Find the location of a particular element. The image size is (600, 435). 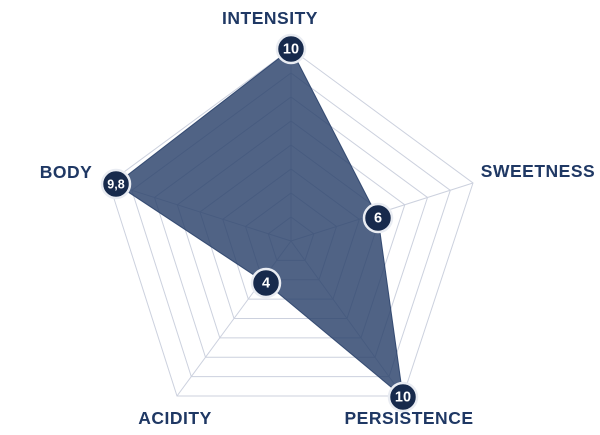

data-point-persistence: 10 is located at coordinates (403, 397).